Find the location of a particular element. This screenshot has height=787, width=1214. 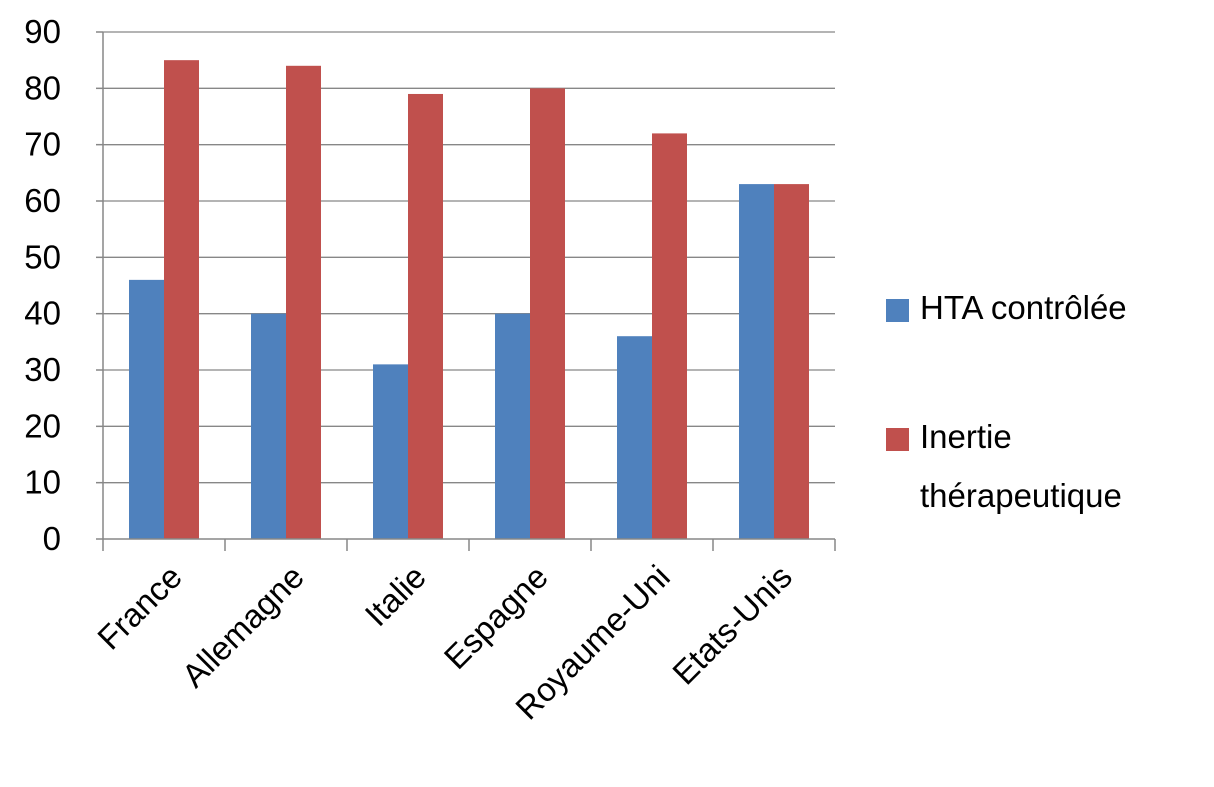

legend-label: HTA contrôlée is located at coordinates (1023, 307).